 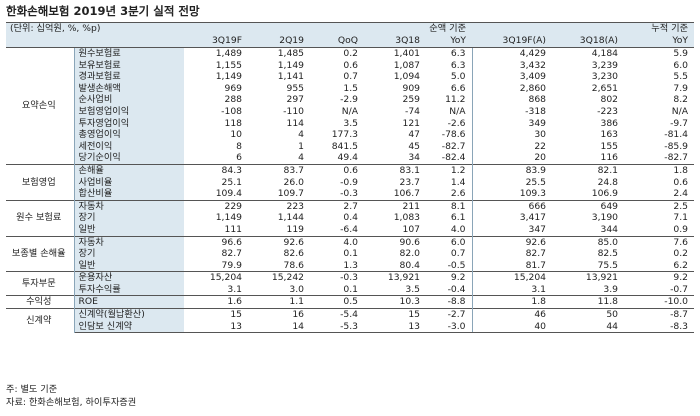 What do you see at coordinates (679, 123) in the screenshot?
I see `cell-value: -9.7` at bounding box center [679, 123].